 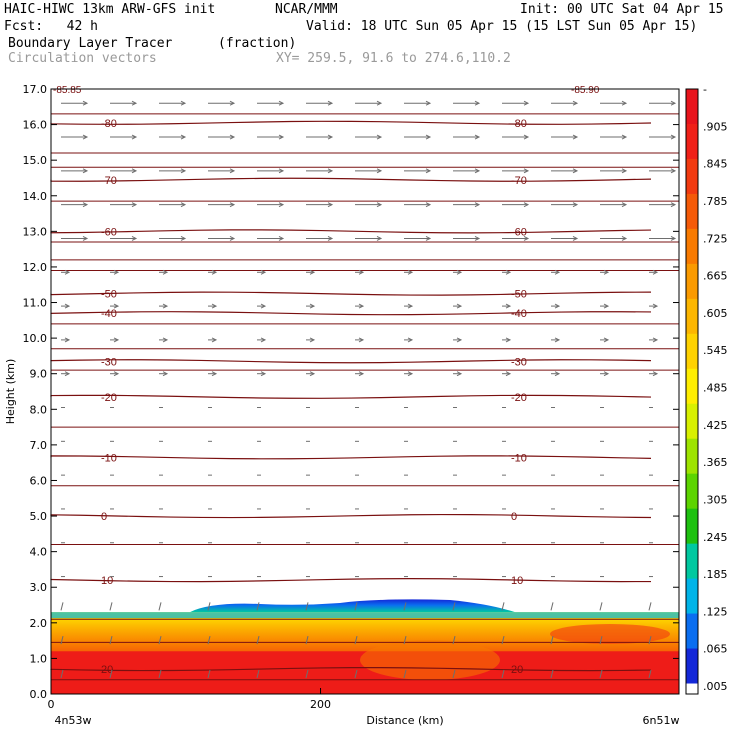 What do you see at coordinates (715, 164) in the screenshot?
I see `colorbar-label: .845` at bounding box center [715, 164].